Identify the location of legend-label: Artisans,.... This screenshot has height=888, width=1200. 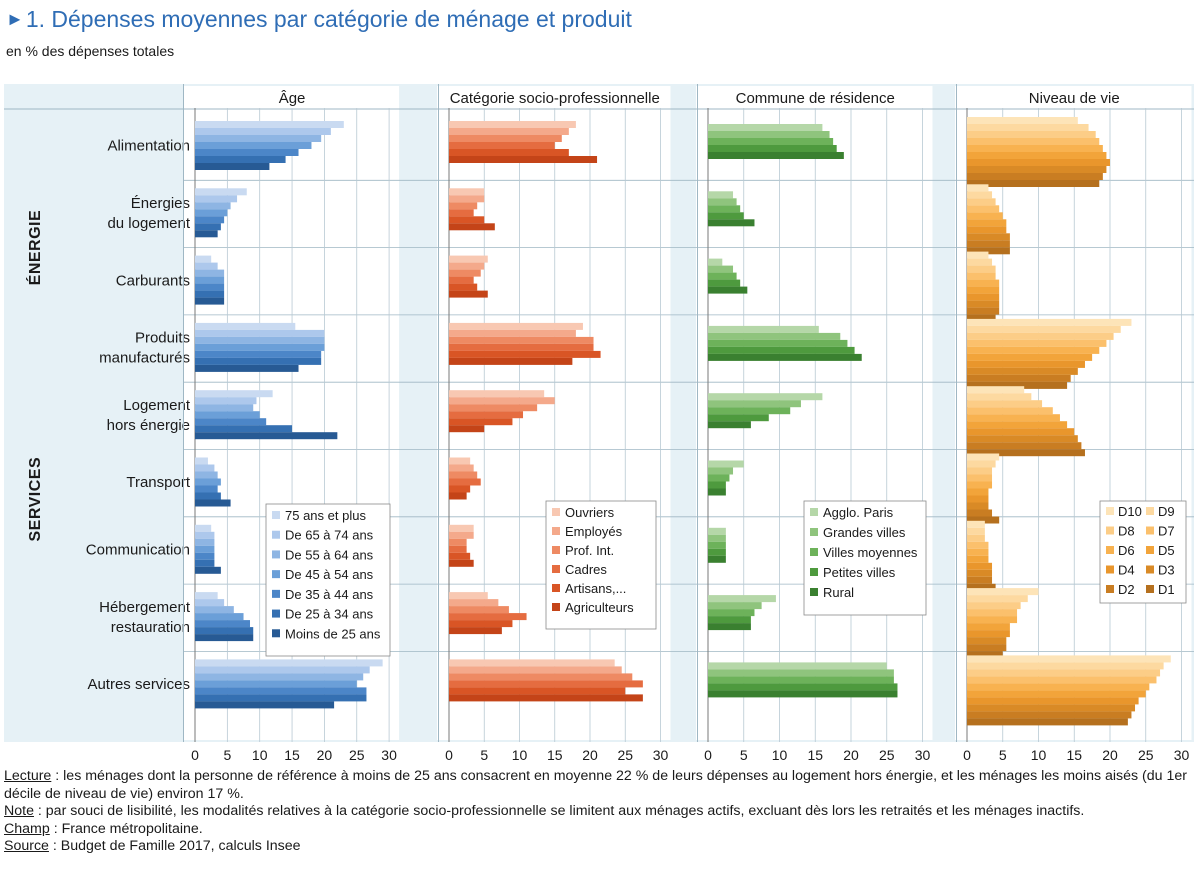
(595, 588).